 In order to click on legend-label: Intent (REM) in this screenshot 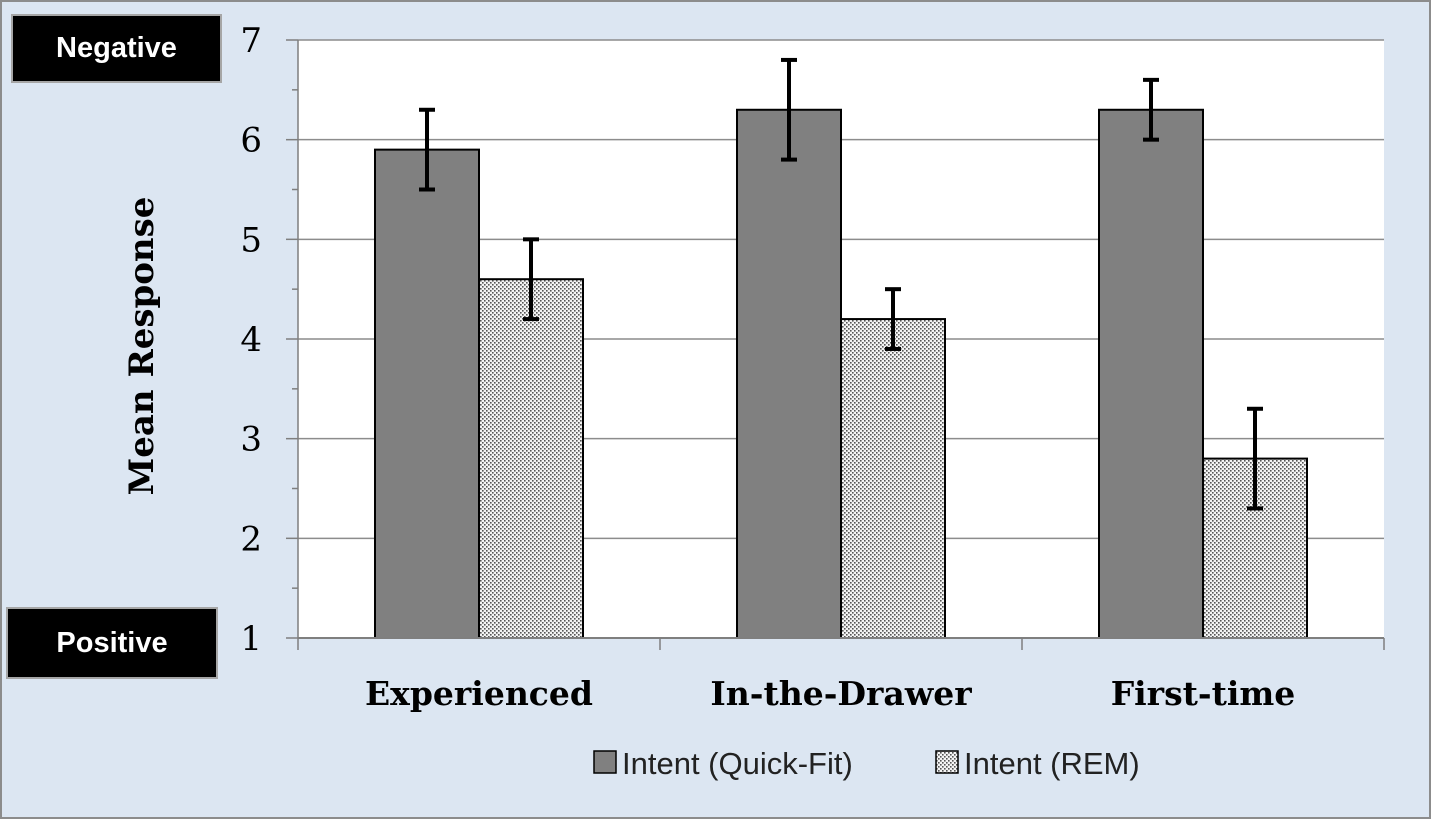, I will do `click(1052, 763)`.